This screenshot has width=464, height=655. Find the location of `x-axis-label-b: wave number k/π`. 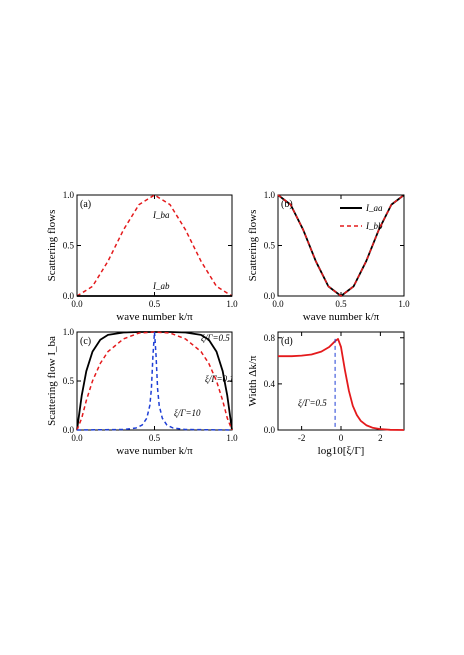

x-axis-label-b: wave number k/π is located at coordinates (341, 317).